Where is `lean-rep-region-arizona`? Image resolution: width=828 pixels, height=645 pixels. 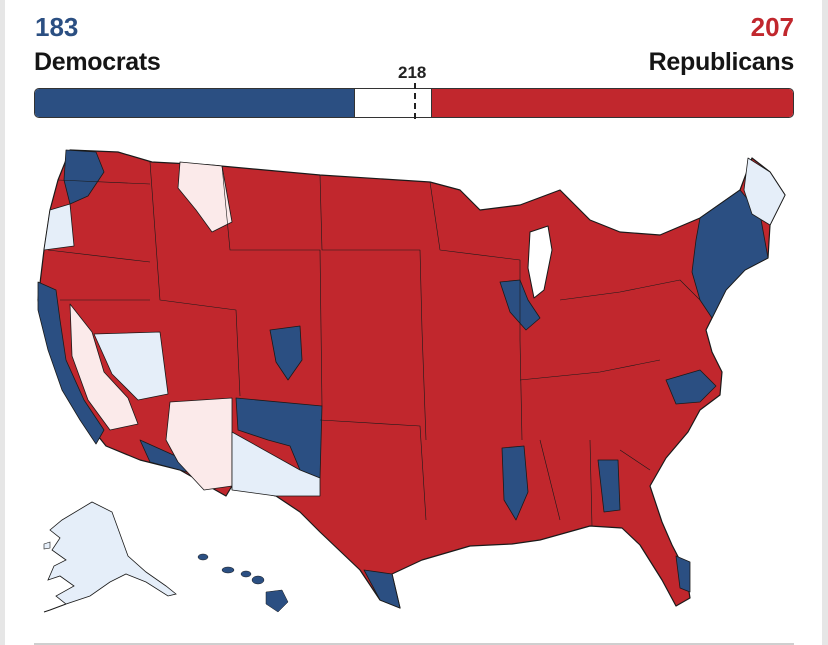
lean-rep-region-arizona is located at coordinates (199, 444).